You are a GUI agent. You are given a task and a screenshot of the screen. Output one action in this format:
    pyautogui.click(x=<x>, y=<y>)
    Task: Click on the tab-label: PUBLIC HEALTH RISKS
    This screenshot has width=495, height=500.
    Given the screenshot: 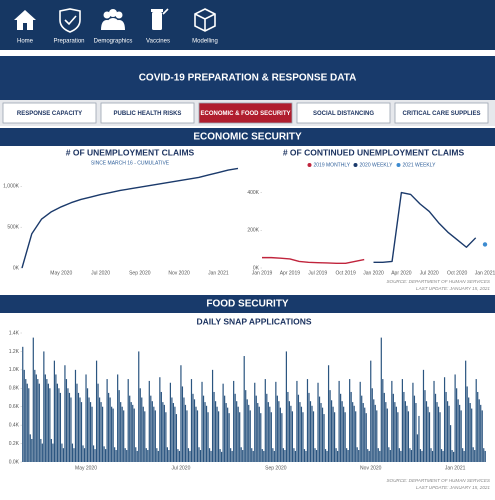 What is the action you would take?
    pyautogui.click(x=148, y=114)
    